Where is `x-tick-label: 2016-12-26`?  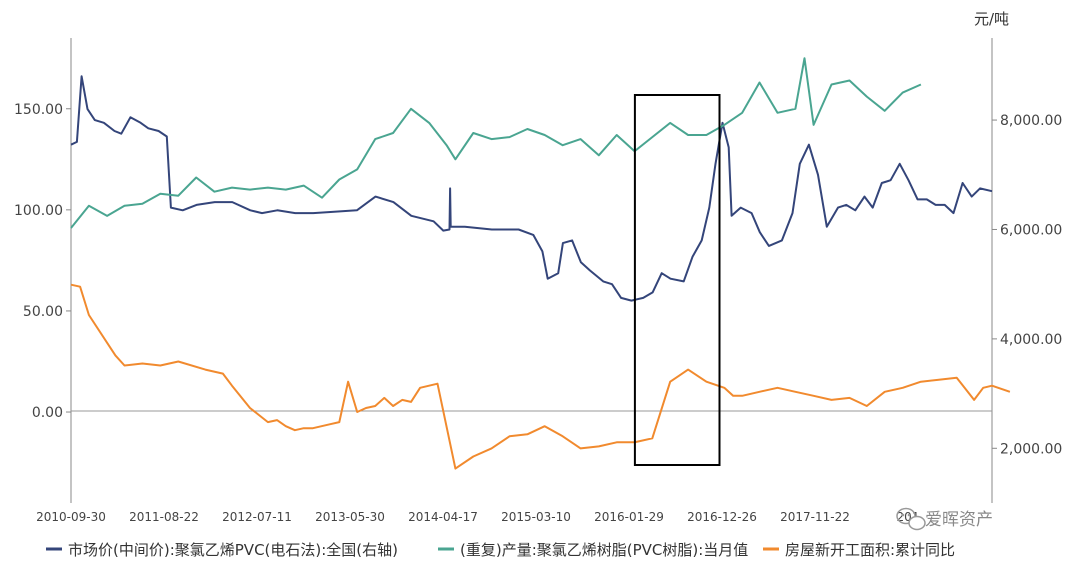 x-tick-label: 2016-12-26 is located at coordinates (722, 517).